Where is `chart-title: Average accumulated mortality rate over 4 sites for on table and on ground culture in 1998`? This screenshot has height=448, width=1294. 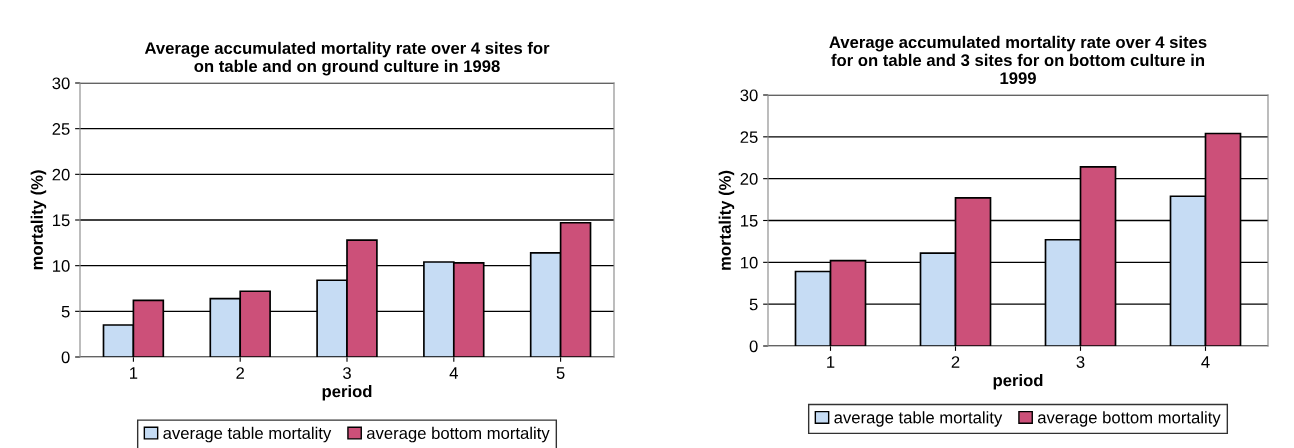 chart-title: Average accumulated mortality rate over 4 sites for on table and on ground culture in 1998 is located at coordinates (347, 58).